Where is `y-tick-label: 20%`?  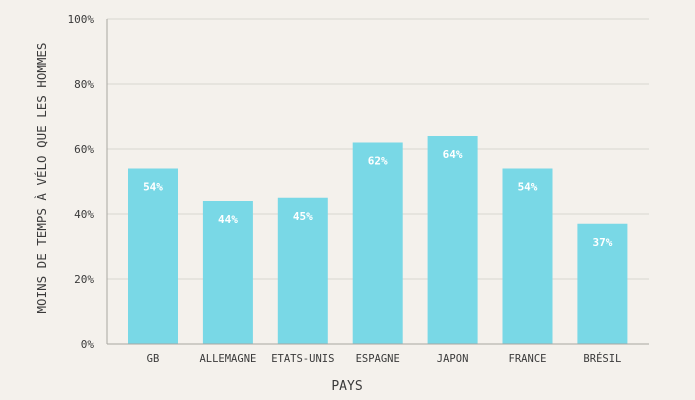 y-tick-label: 20% is located at coordinates (84, 279).